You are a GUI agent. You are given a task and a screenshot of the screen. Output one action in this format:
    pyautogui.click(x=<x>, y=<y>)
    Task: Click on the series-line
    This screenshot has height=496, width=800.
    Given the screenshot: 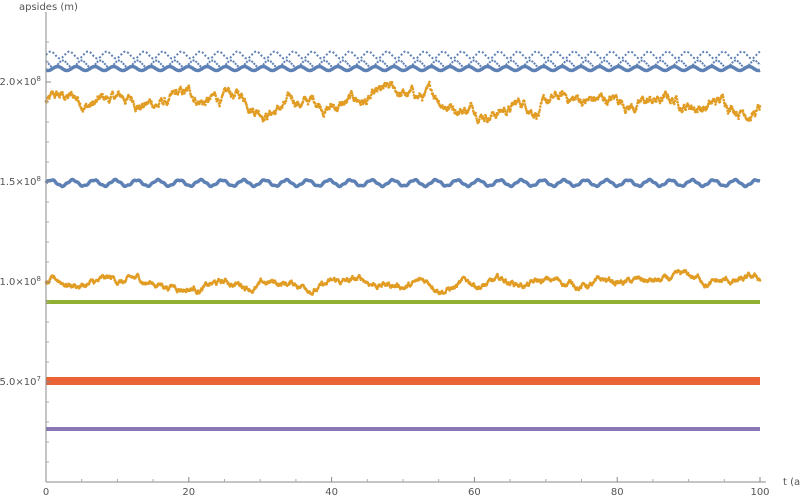 What is the action you would take?
    pyautogui.click(x=403, y=55)
    